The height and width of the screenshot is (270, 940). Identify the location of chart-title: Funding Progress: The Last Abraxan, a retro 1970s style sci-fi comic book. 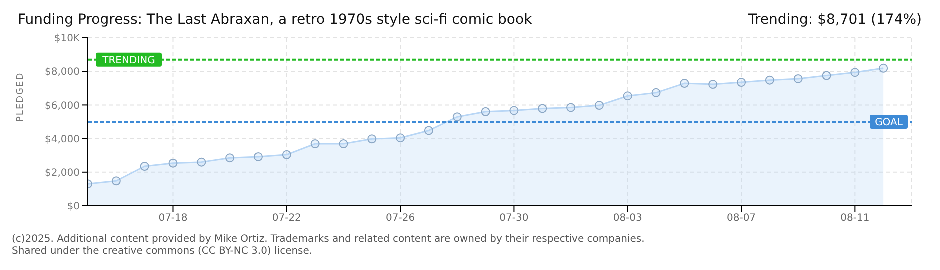
(275, 20).